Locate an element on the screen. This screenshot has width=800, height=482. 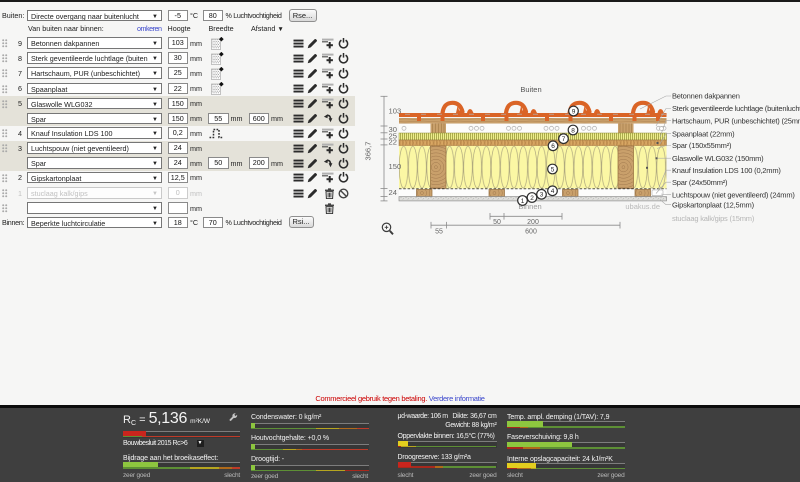
svg-text: 50 is located at coordinates (497, 222).